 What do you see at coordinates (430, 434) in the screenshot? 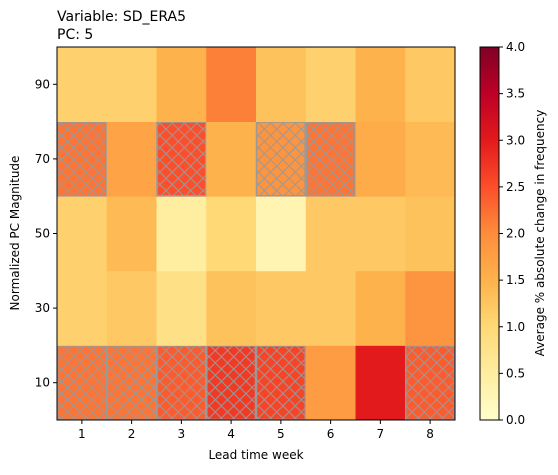
I see `x-tick-label: 8` at bounding box center [430, 434].